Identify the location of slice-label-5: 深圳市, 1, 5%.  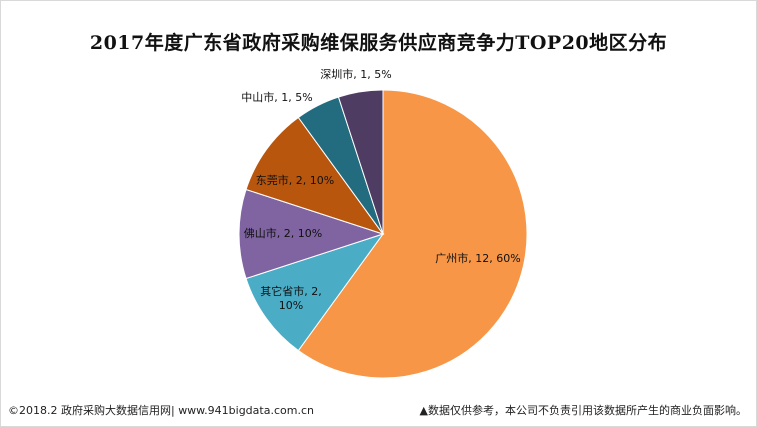
(355, 74).